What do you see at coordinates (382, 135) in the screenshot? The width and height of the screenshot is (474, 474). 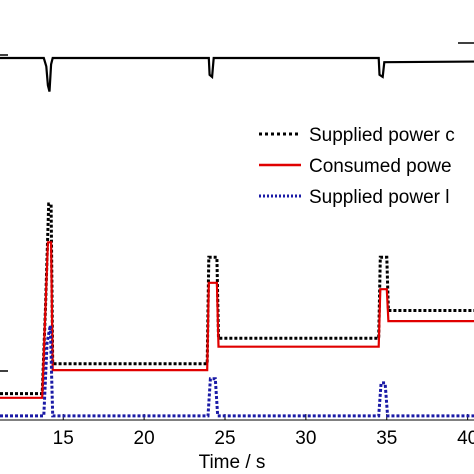 I see `legend-label-supplied-c: Supplied power c` at bounding box center [382, 135].